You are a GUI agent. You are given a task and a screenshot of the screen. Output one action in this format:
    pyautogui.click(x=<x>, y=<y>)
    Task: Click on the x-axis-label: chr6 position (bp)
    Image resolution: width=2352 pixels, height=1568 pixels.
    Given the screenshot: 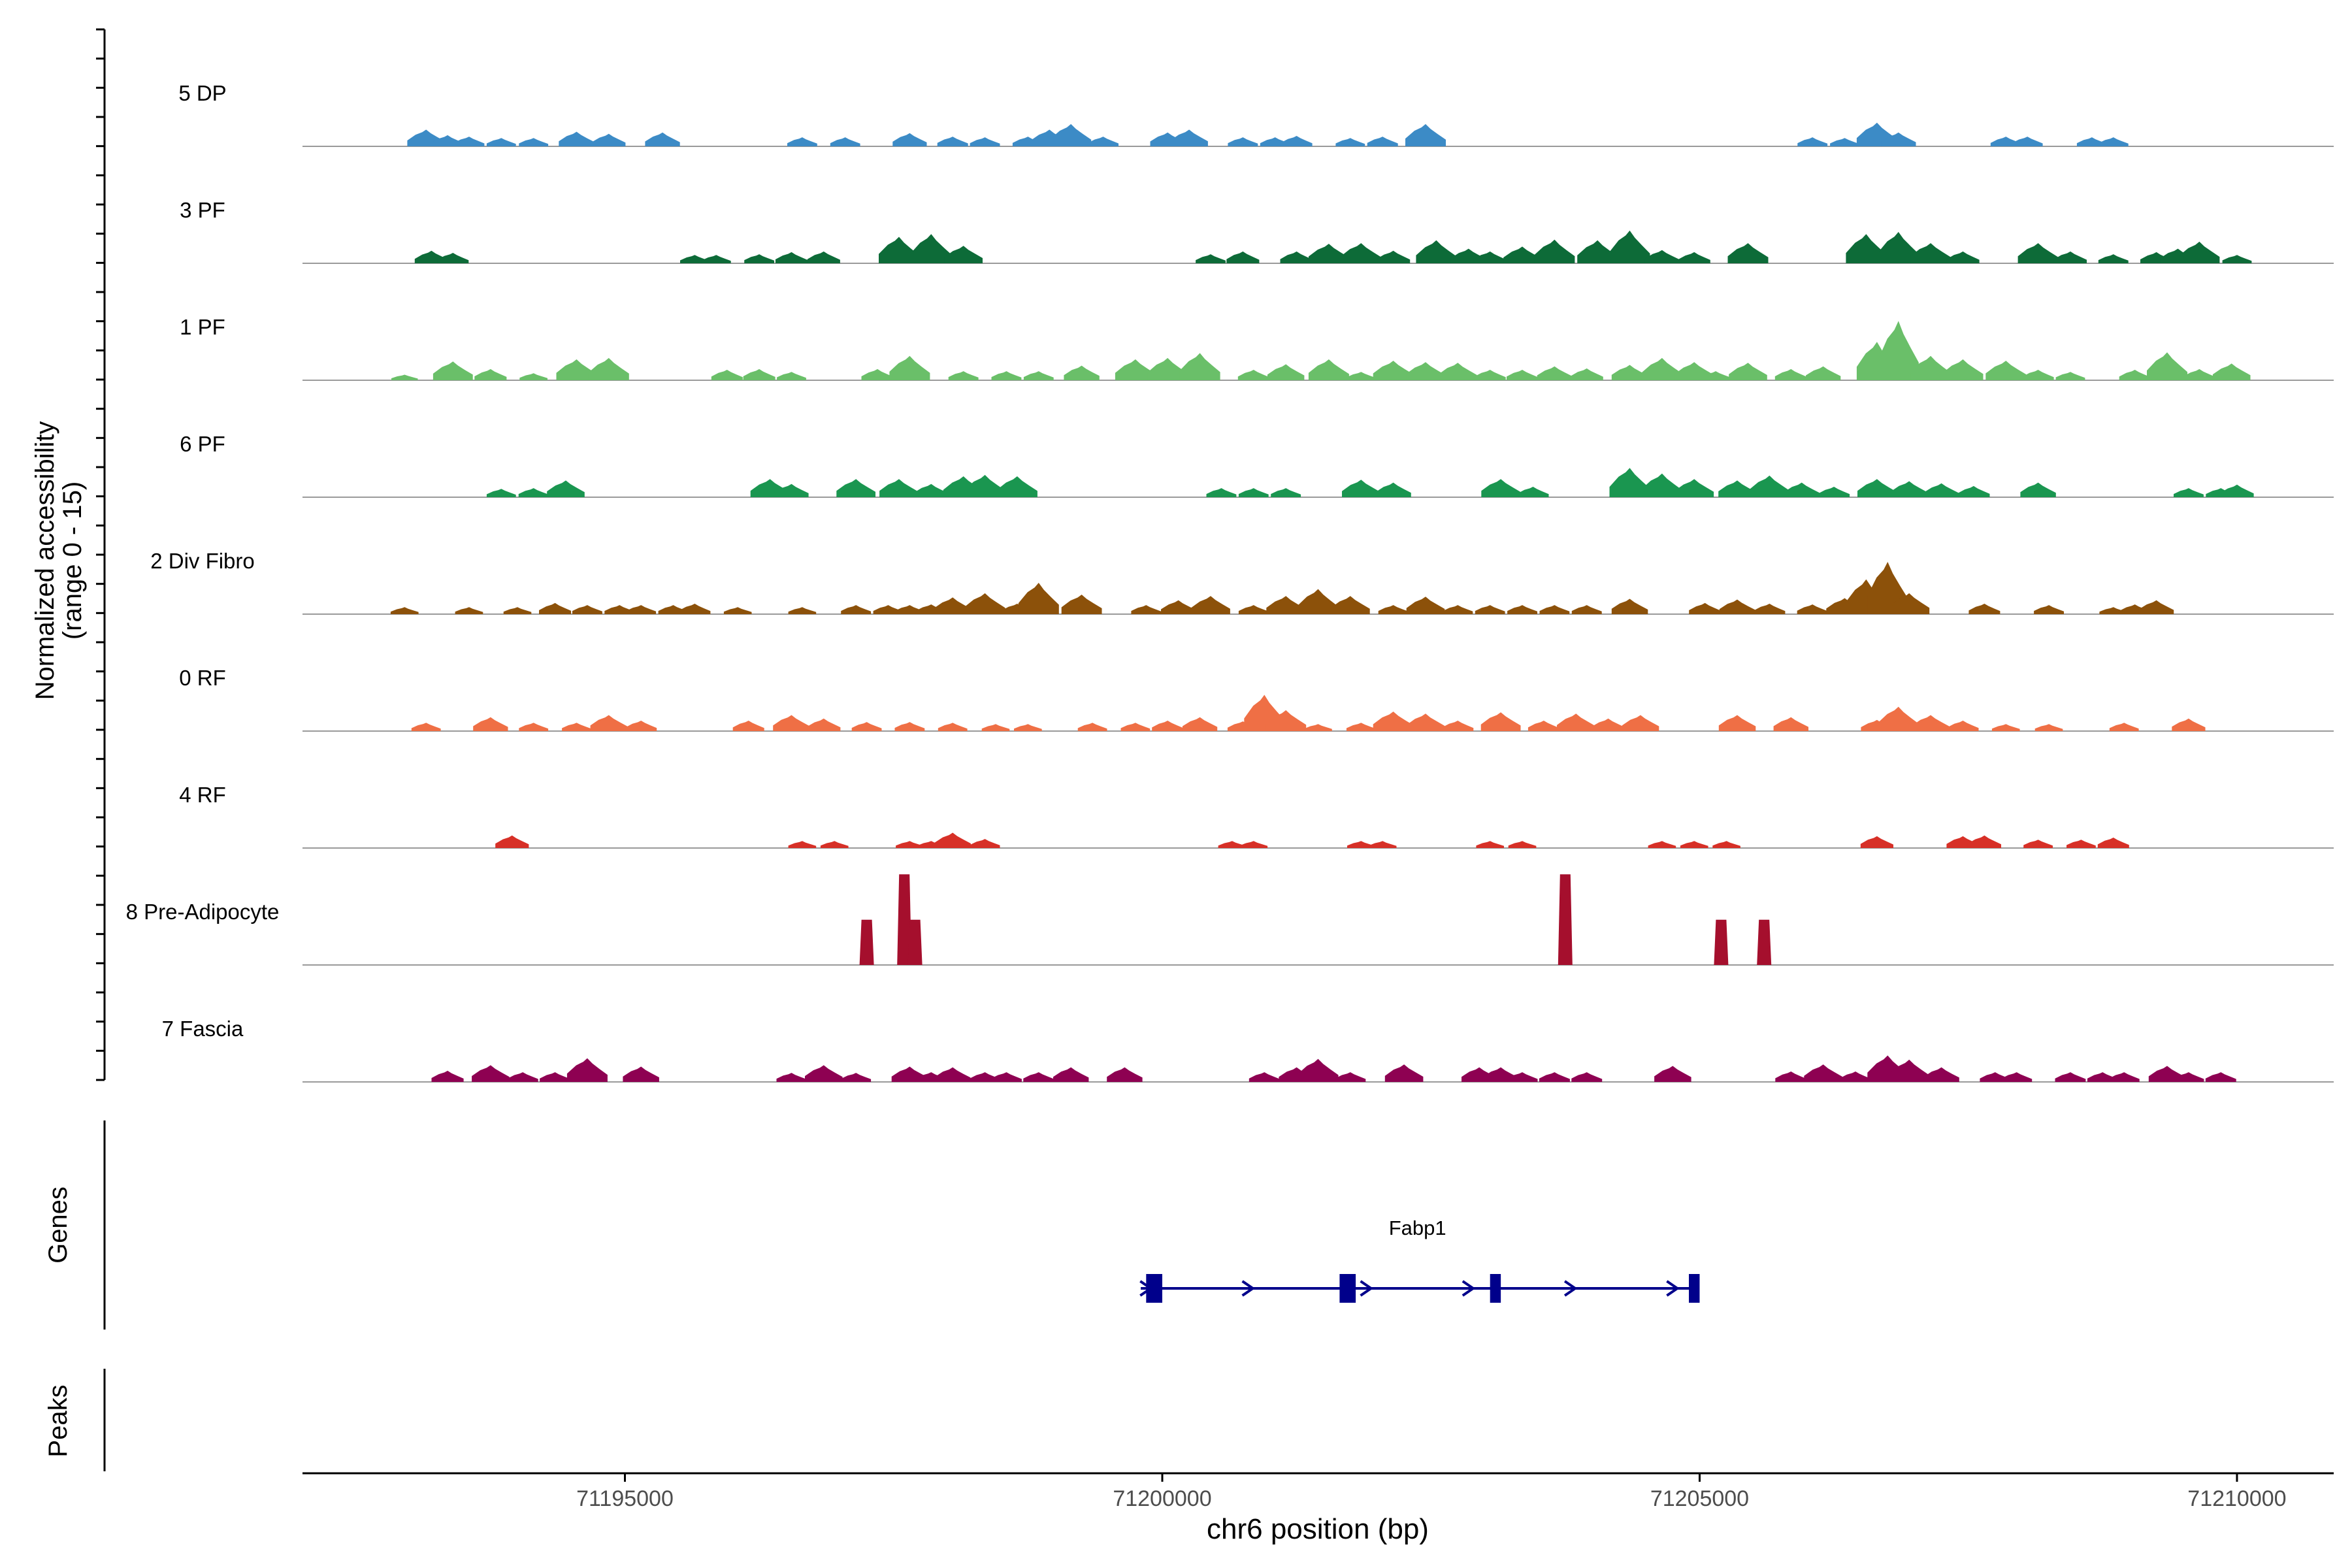 What is the action you would take?
    pyautogui.click(x=1318, y=1529)
    